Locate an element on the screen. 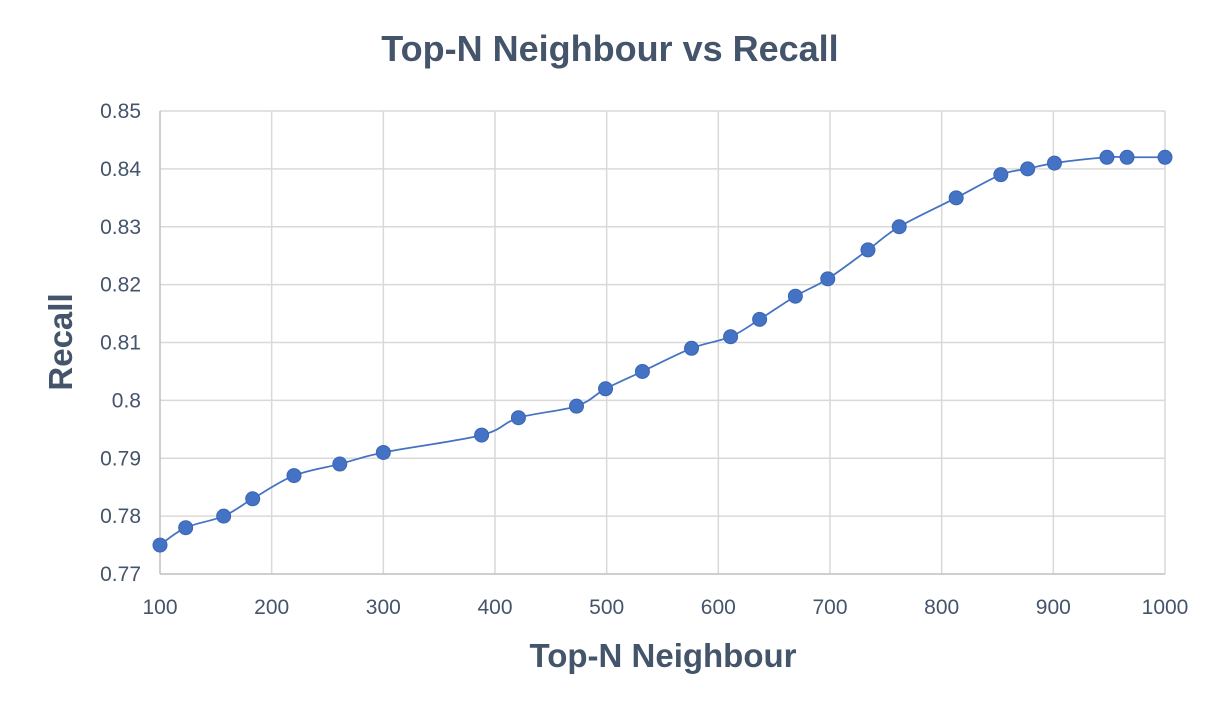 The width and height of the screenshot is (1221, 710). chart-title: Top-N Neighbour vs Recall is located at coordinates (609, 48).